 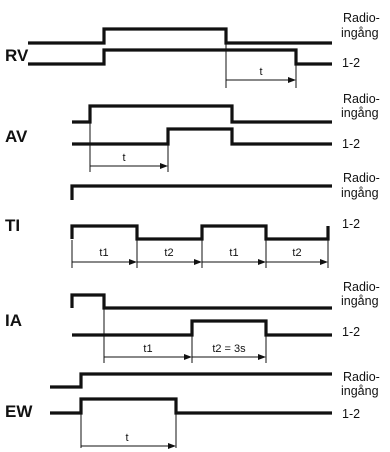 I want to click on mode-label-ia: IA, so click(x=13, y=320).